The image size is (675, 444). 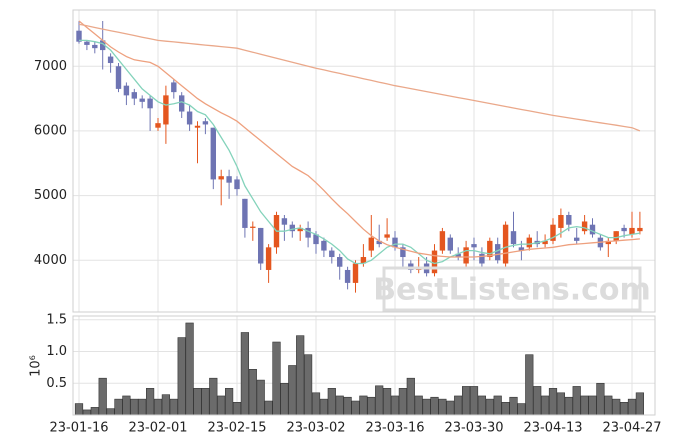 What do you see at coordinates (631, 428) in the screenshot?
I see `x-tick-label: 23-04-27` at bounding box center [631, 428].